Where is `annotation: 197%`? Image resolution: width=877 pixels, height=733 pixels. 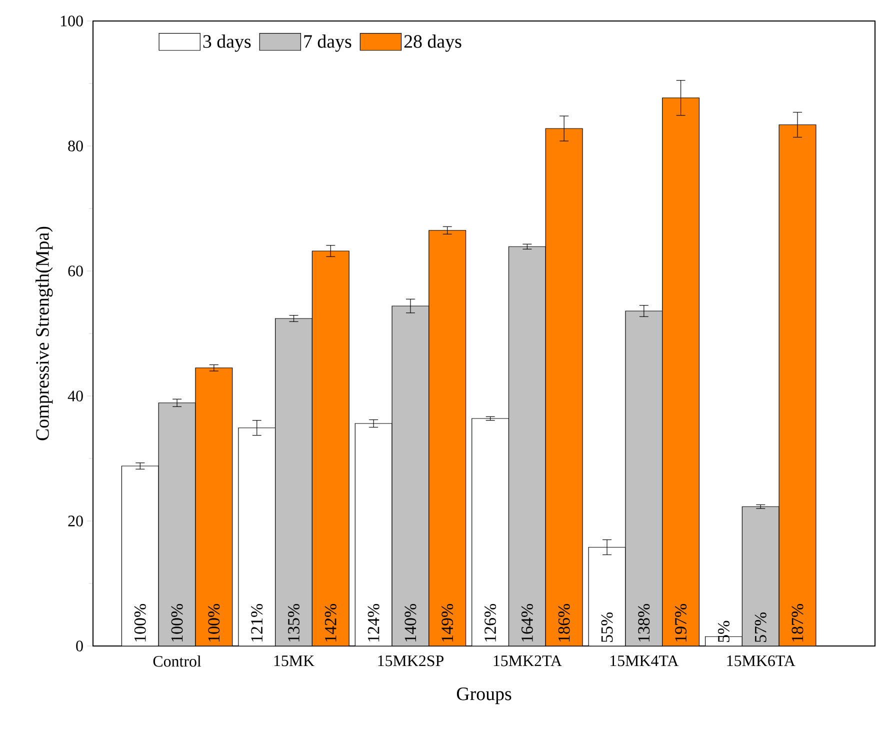
annotation: 197% is located at coordinates (681, 623).